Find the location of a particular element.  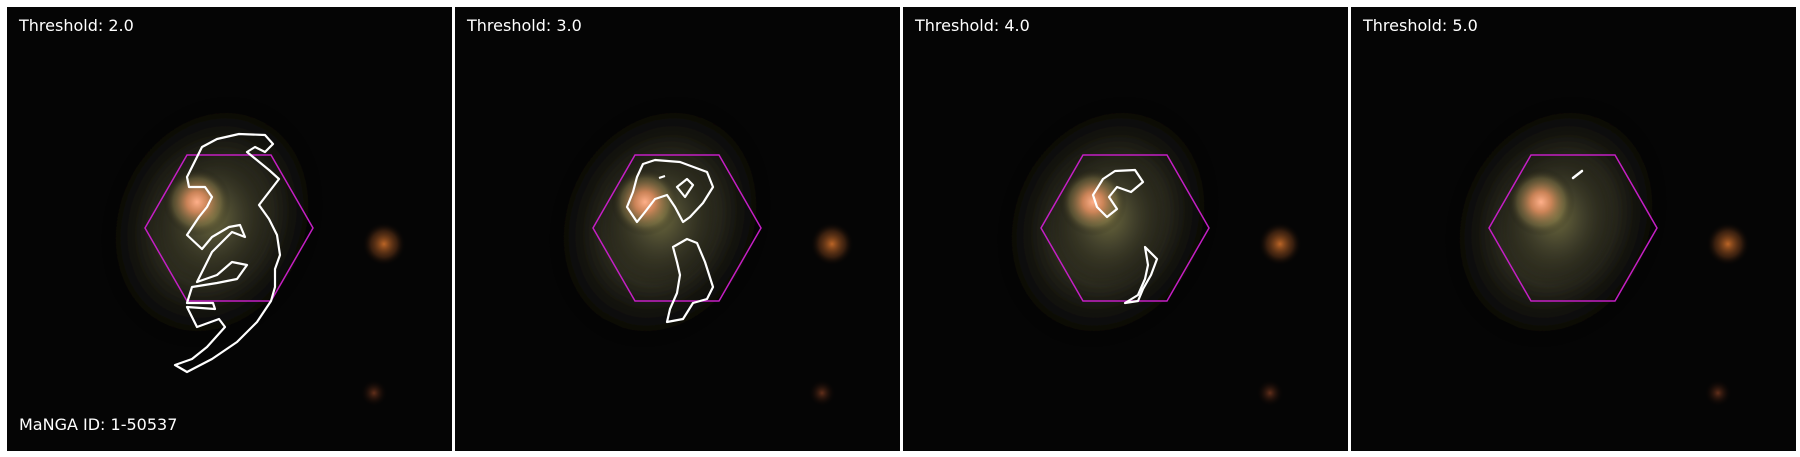

threshold-label: Threshold: 5.0 is located at coordinates (1420, 25).